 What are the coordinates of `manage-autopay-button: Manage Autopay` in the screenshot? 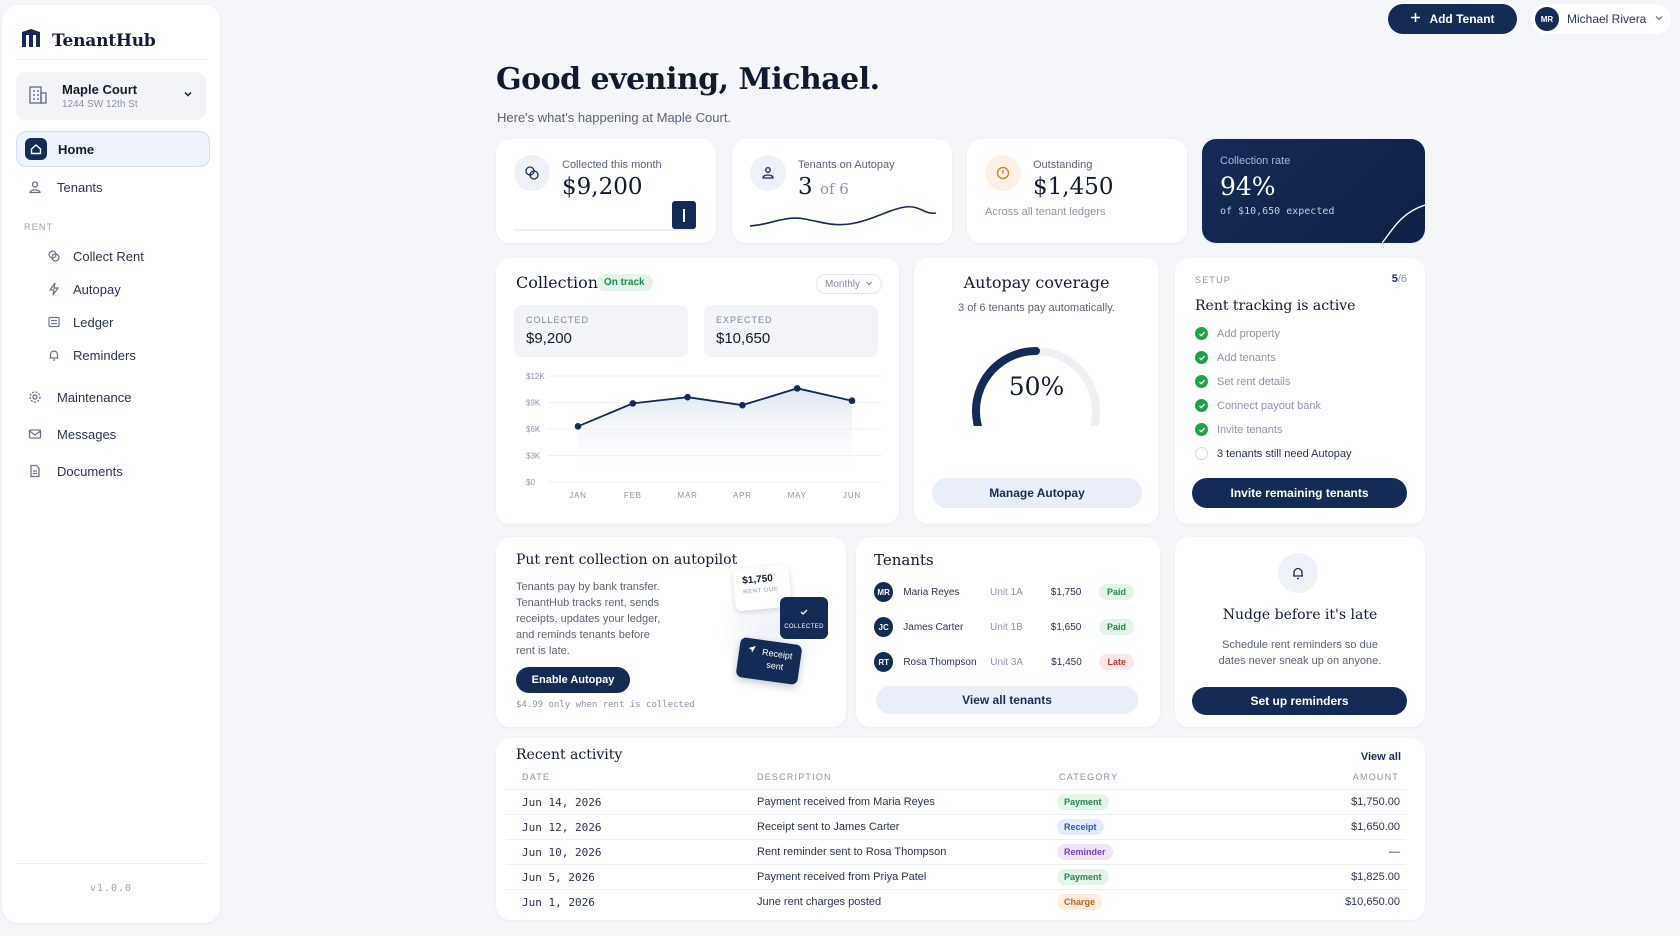 It's located at (1037, 493).